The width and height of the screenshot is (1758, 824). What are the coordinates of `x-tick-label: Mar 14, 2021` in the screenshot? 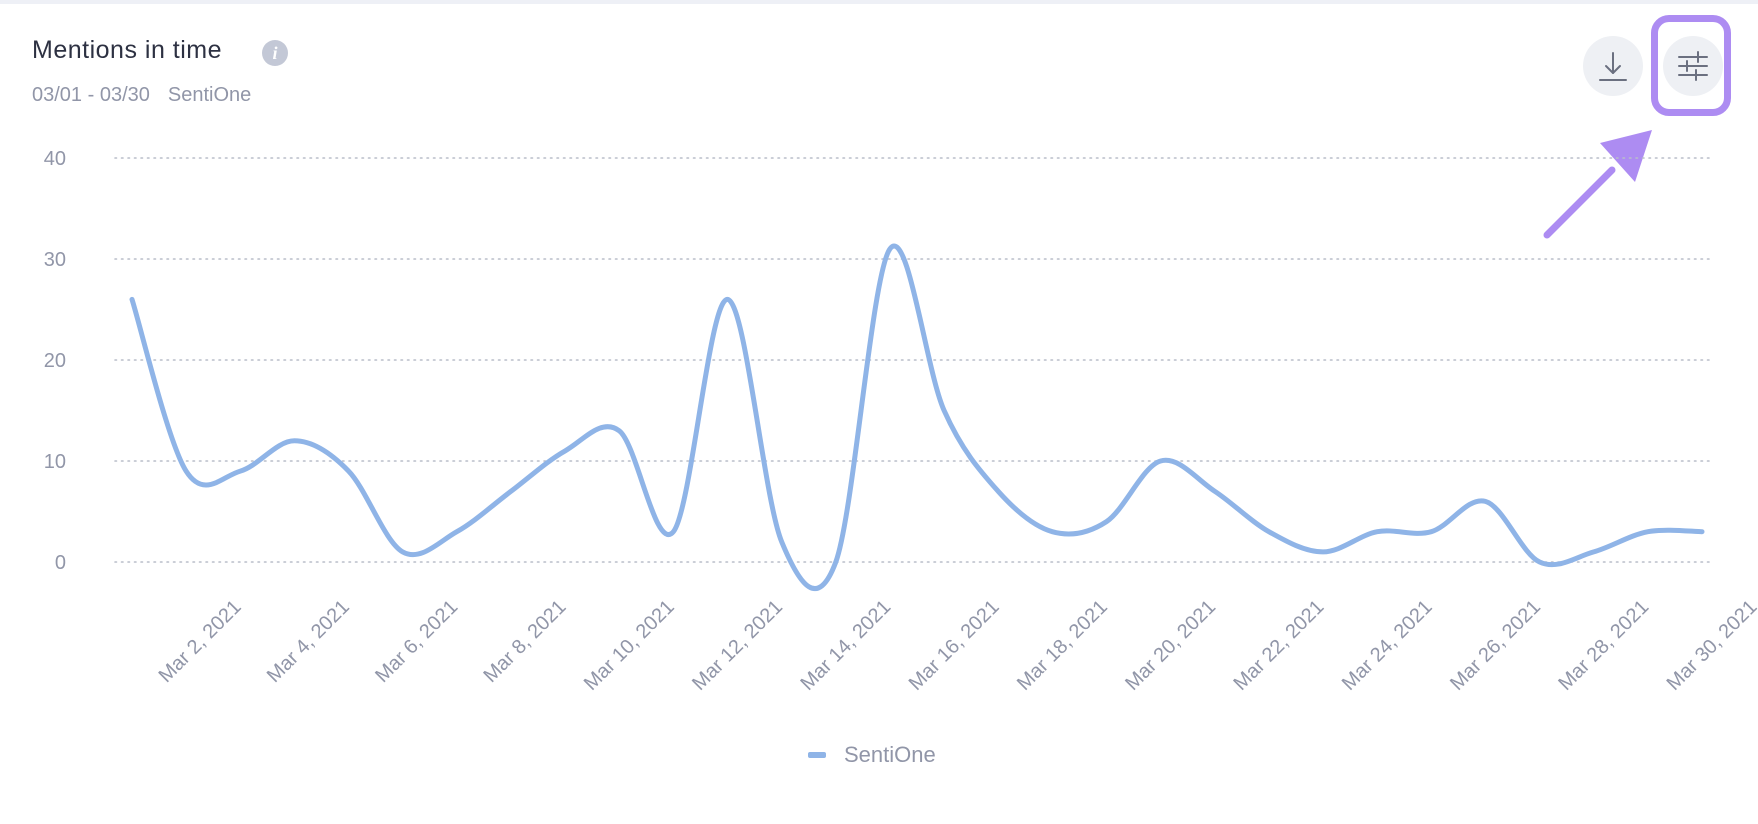 It's located at (845, 645).